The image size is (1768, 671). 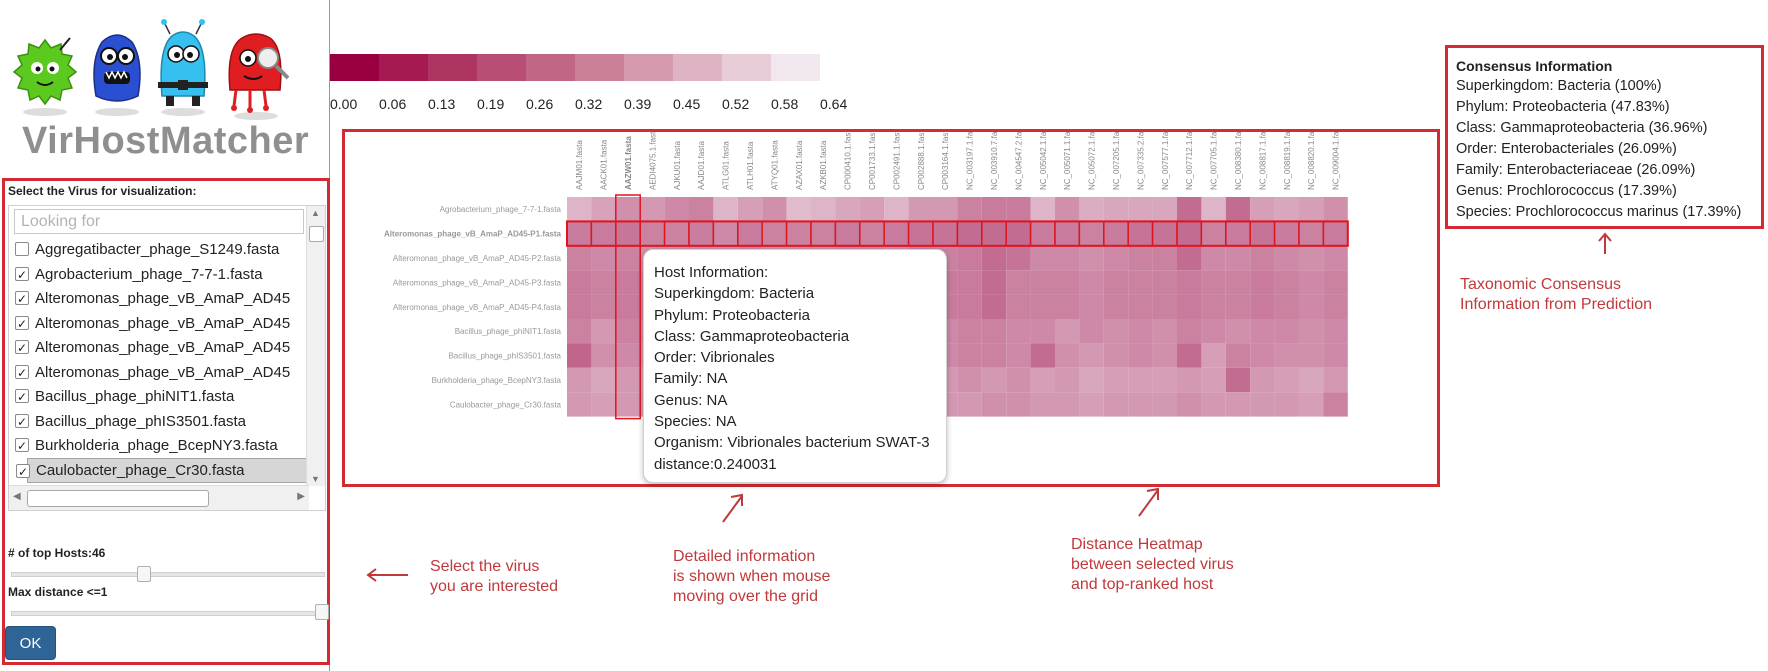 I want to click on virus-list-item: ✓ Alteromonas_phage_vB_AmaP_AD45, so click(x=159, y=298).